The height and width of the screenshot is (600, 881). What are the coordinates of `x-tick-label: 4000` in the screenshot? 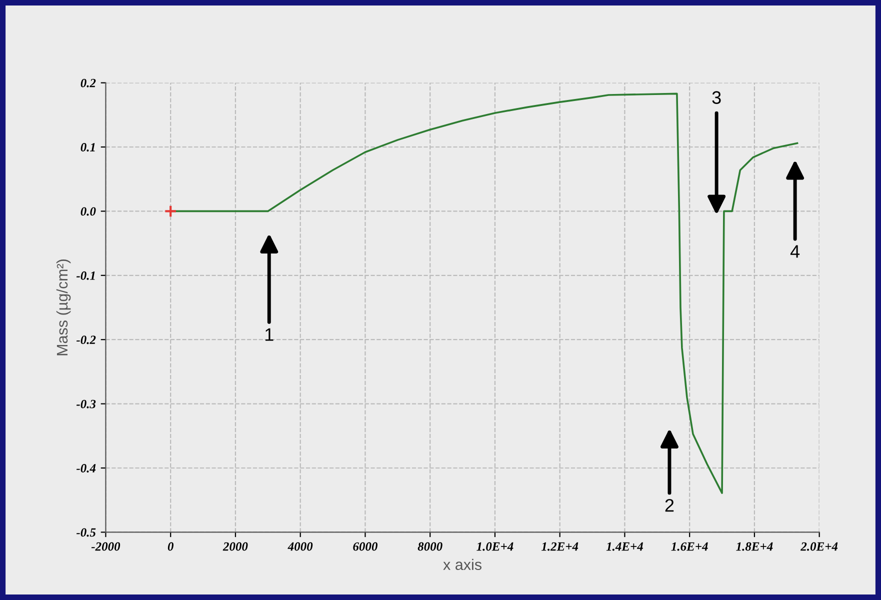 It's located at (300, 546).